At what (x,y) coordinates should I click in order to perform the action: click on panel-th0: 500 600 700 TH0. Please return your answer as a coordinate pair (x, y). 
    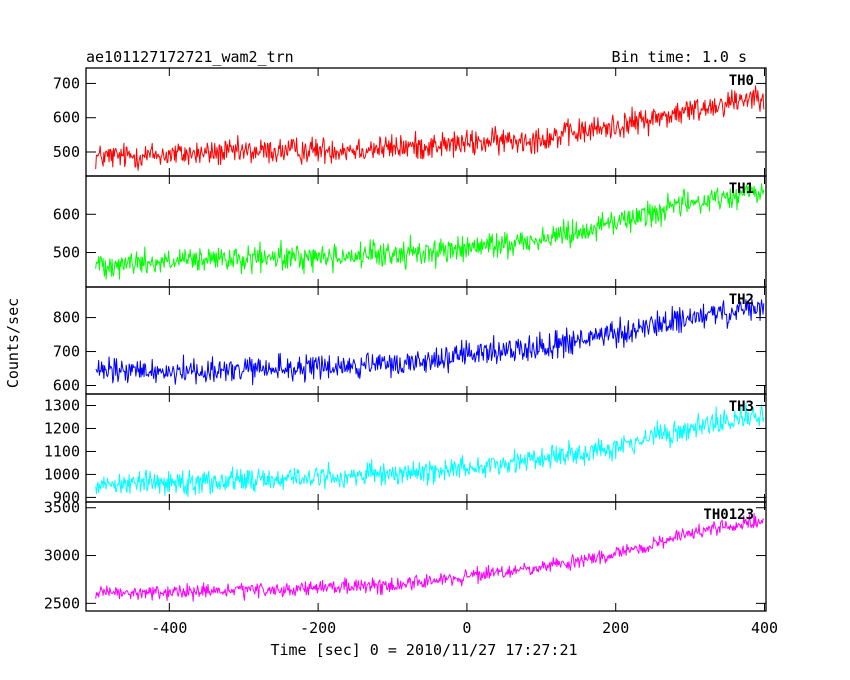
    Looking at the image, I should click on (410, 122).